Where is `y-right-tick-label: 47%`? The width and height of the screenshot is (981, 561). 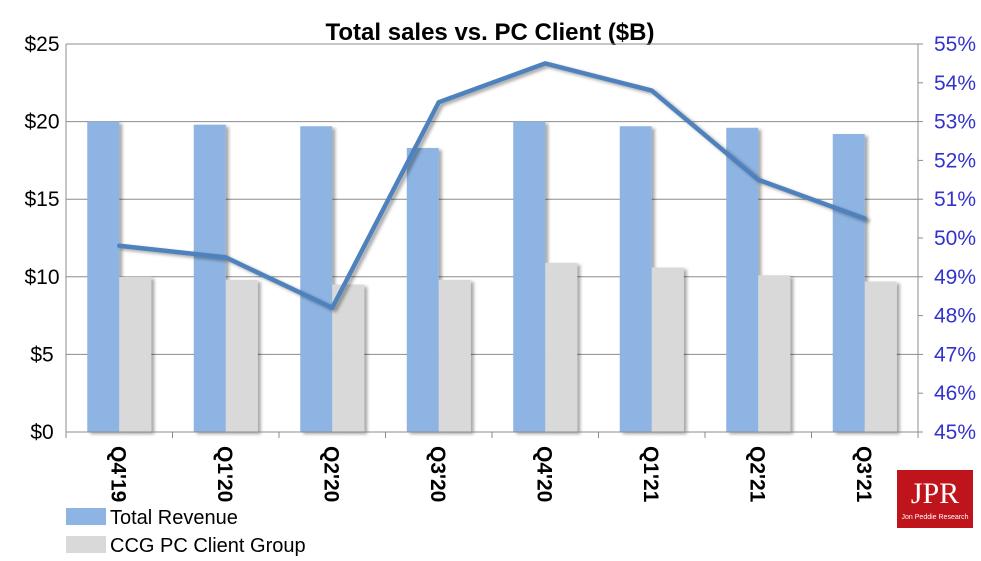 y-right-tick-label: 47% is located at coordinates (955, 354).